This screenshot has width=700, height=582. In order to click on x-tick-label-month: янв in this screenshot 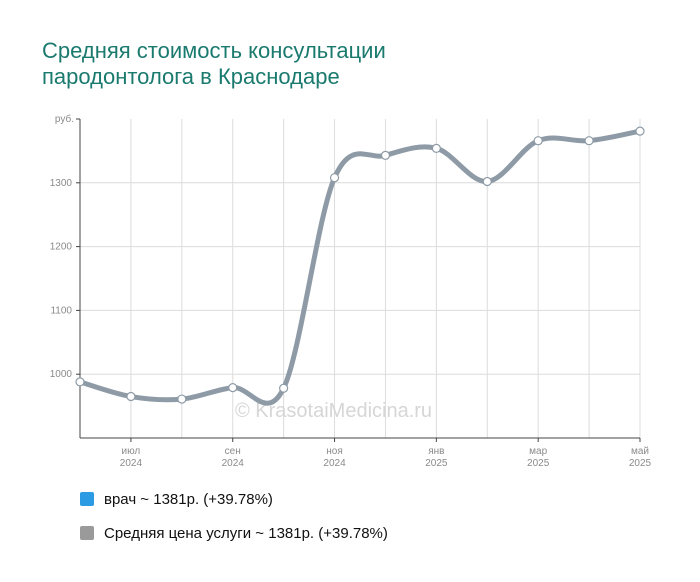, I will do `click(436, 451)`.